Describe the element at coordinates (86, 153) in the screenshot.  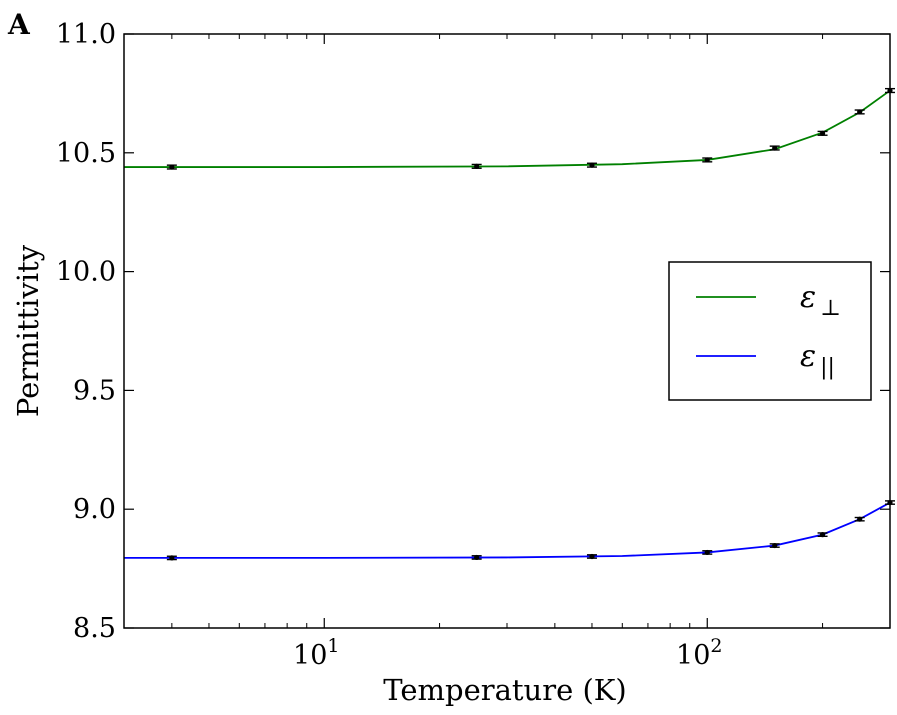
I see `y-tick-label: 10.5` at that location.